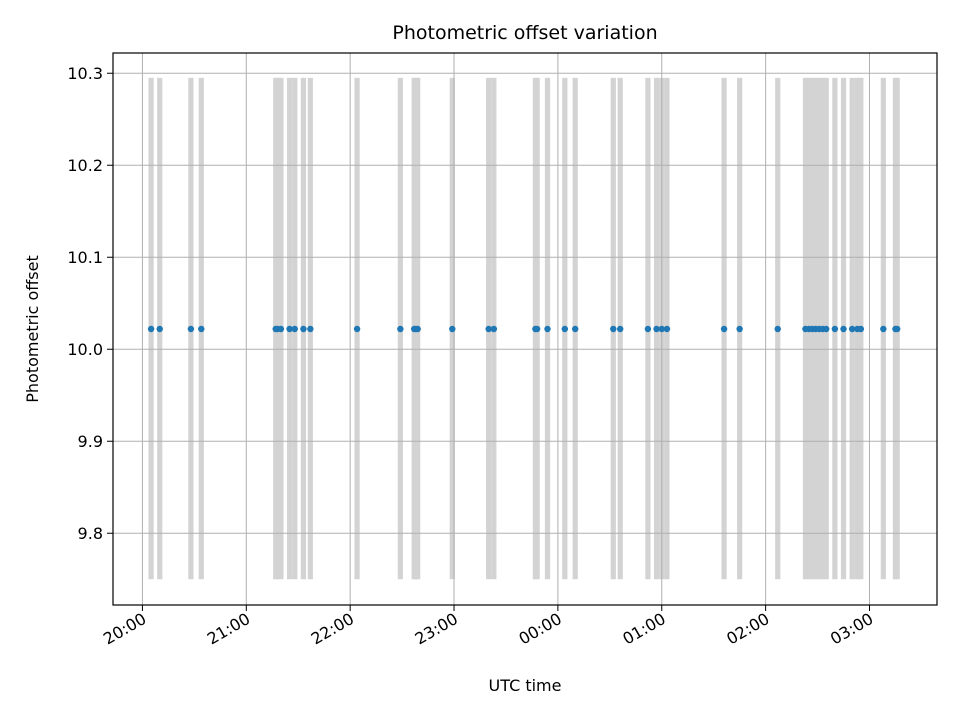 The width and height of the screenshot is (960, 720). I want to click on data-points, so click(524, 329).